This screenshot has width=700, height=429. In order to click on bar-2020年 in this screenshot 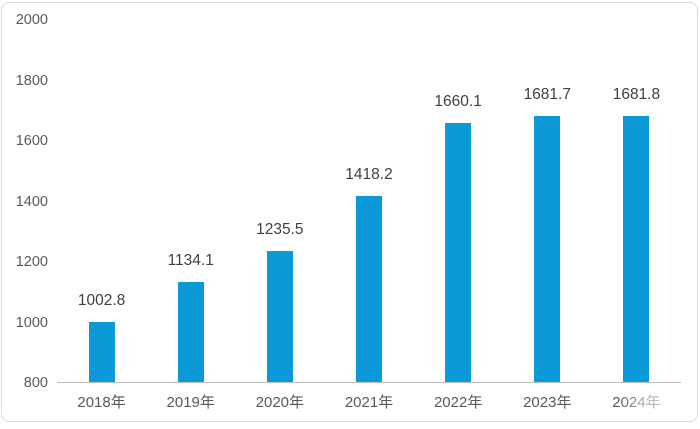, I will do `click(279, 316)`.